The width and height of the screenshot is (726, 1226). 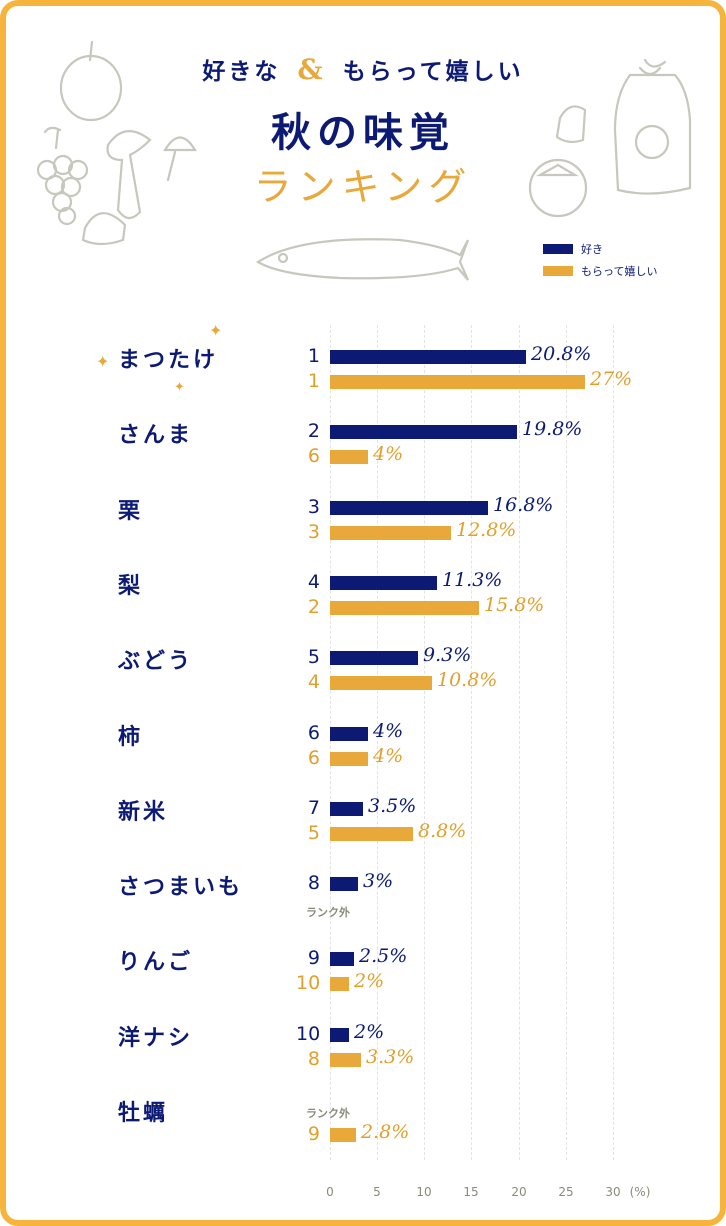 What do you see at coordinates (383, 956) in the screenshot?
I see `value-label: 2.5%` at bounding box center [383, 956].